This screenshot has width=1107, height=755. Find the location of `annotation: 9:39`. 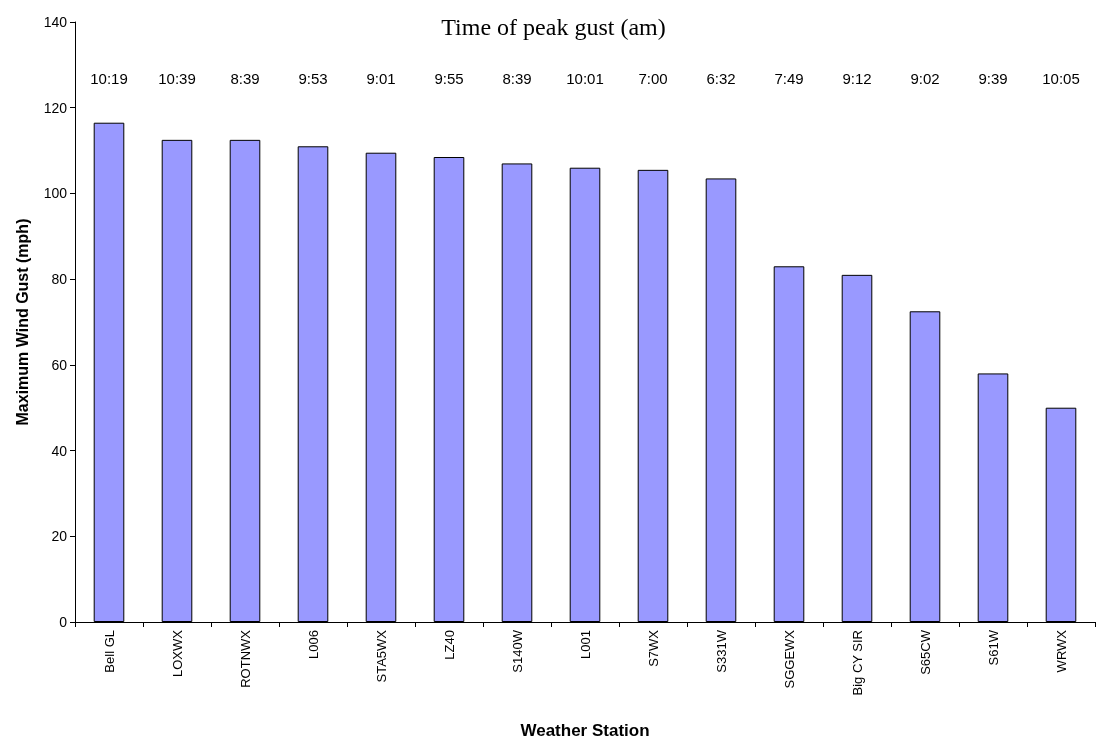

annotation: 9:39 is located at coordinates (993, 78).